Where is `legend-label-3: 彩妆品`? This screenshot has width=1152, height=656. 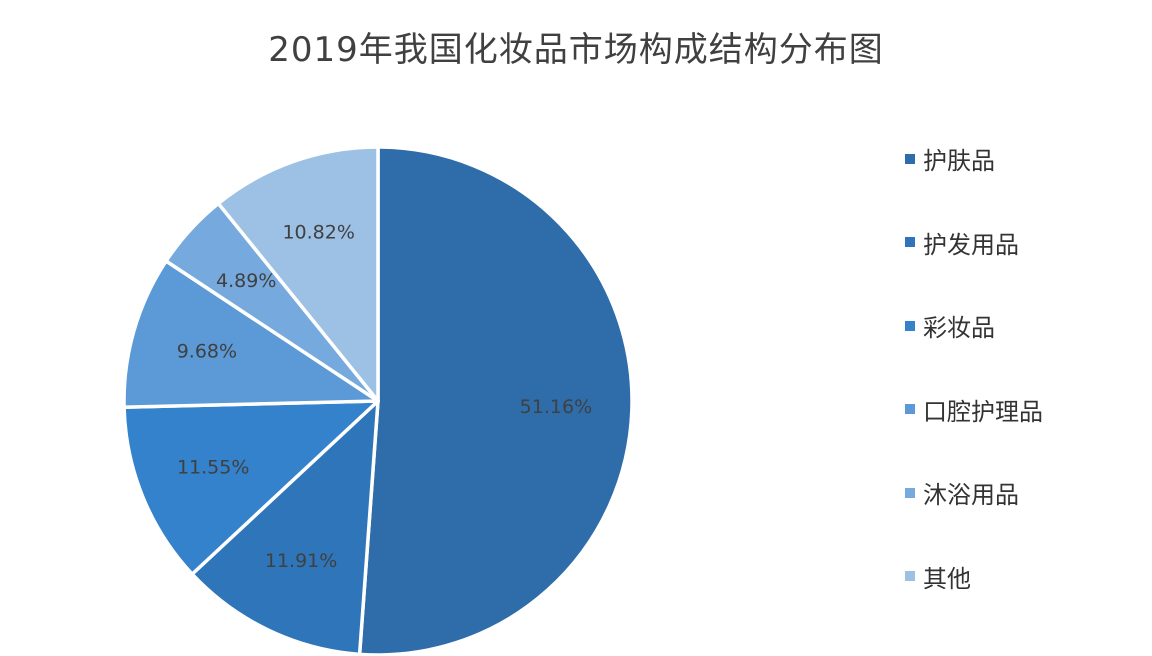 legend-label-3: 彩妆品 is located at coordinates (959, 328).